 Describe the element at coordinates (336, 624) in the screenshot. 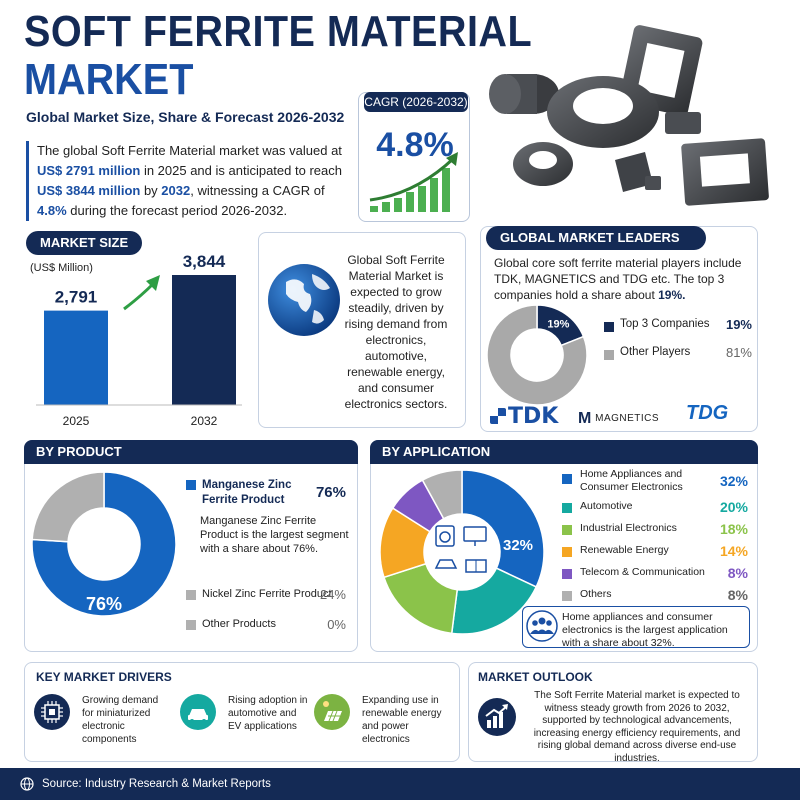

I see `legend-value: 0%` at that location.